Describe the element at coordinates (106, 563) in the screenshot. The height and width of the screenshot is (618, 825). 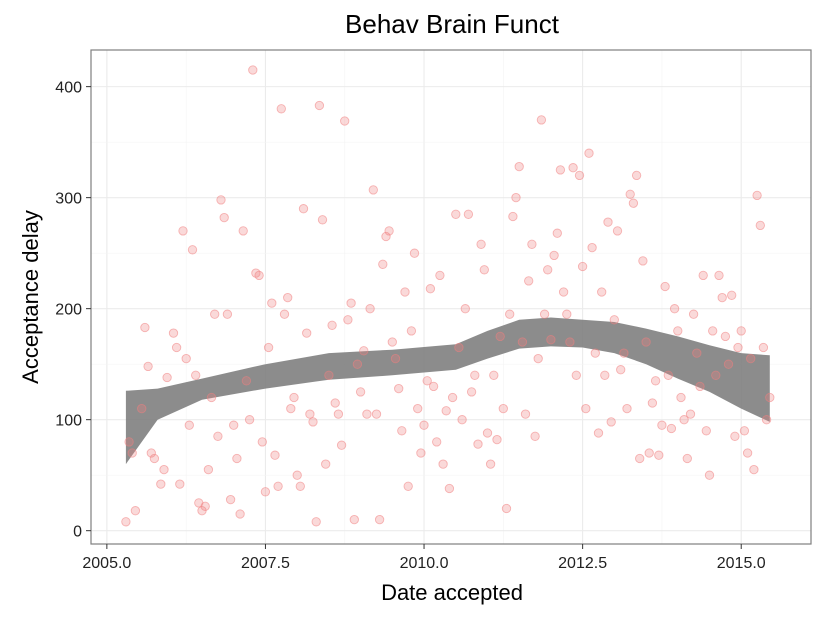
I see `x-tick-label: 2005.0` at that location.